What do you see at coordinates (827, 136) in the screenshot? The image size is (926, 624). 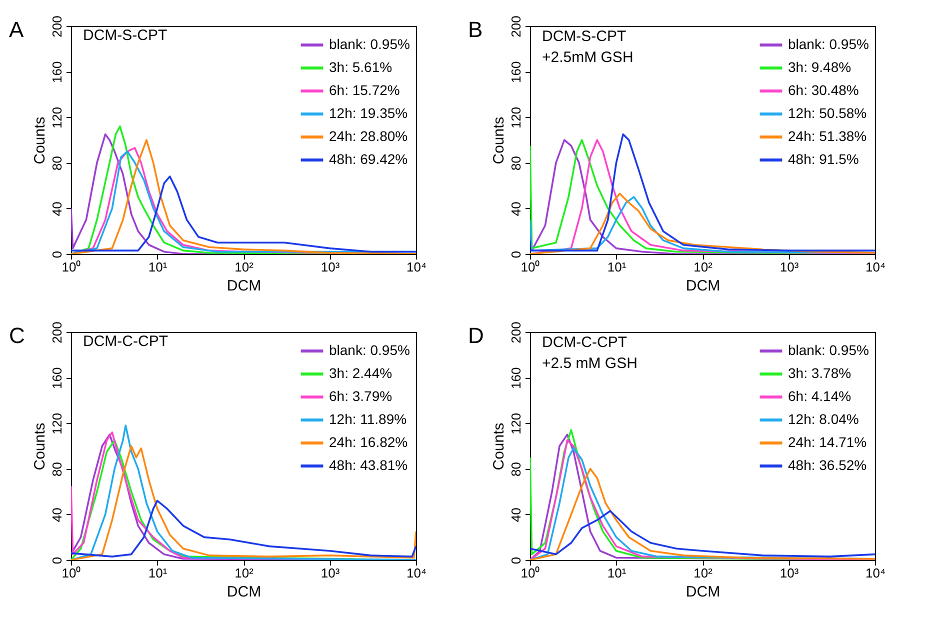 I see `legend-label: 24h: 51.38%` at bounding box center [827, 136].